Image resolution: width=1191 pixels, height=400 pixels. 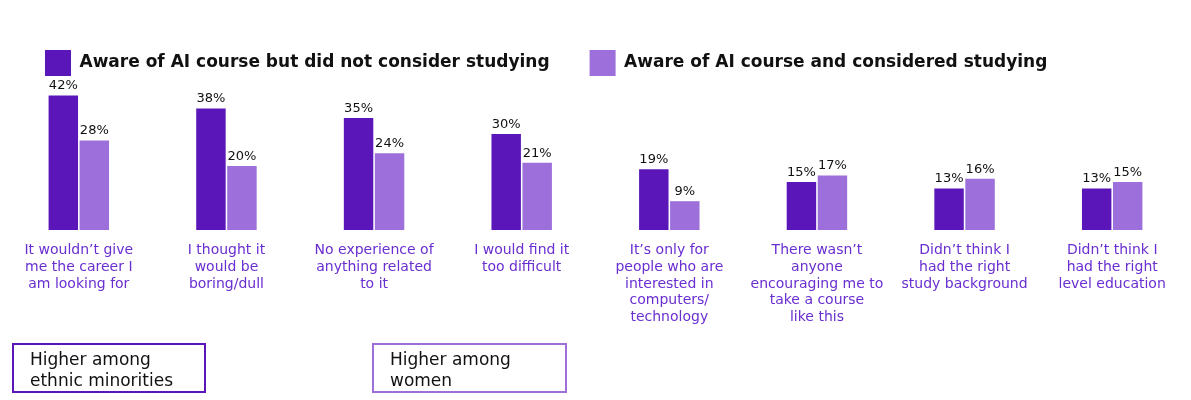 I want to click on data-label: 9%, so click(x=685, y=191).